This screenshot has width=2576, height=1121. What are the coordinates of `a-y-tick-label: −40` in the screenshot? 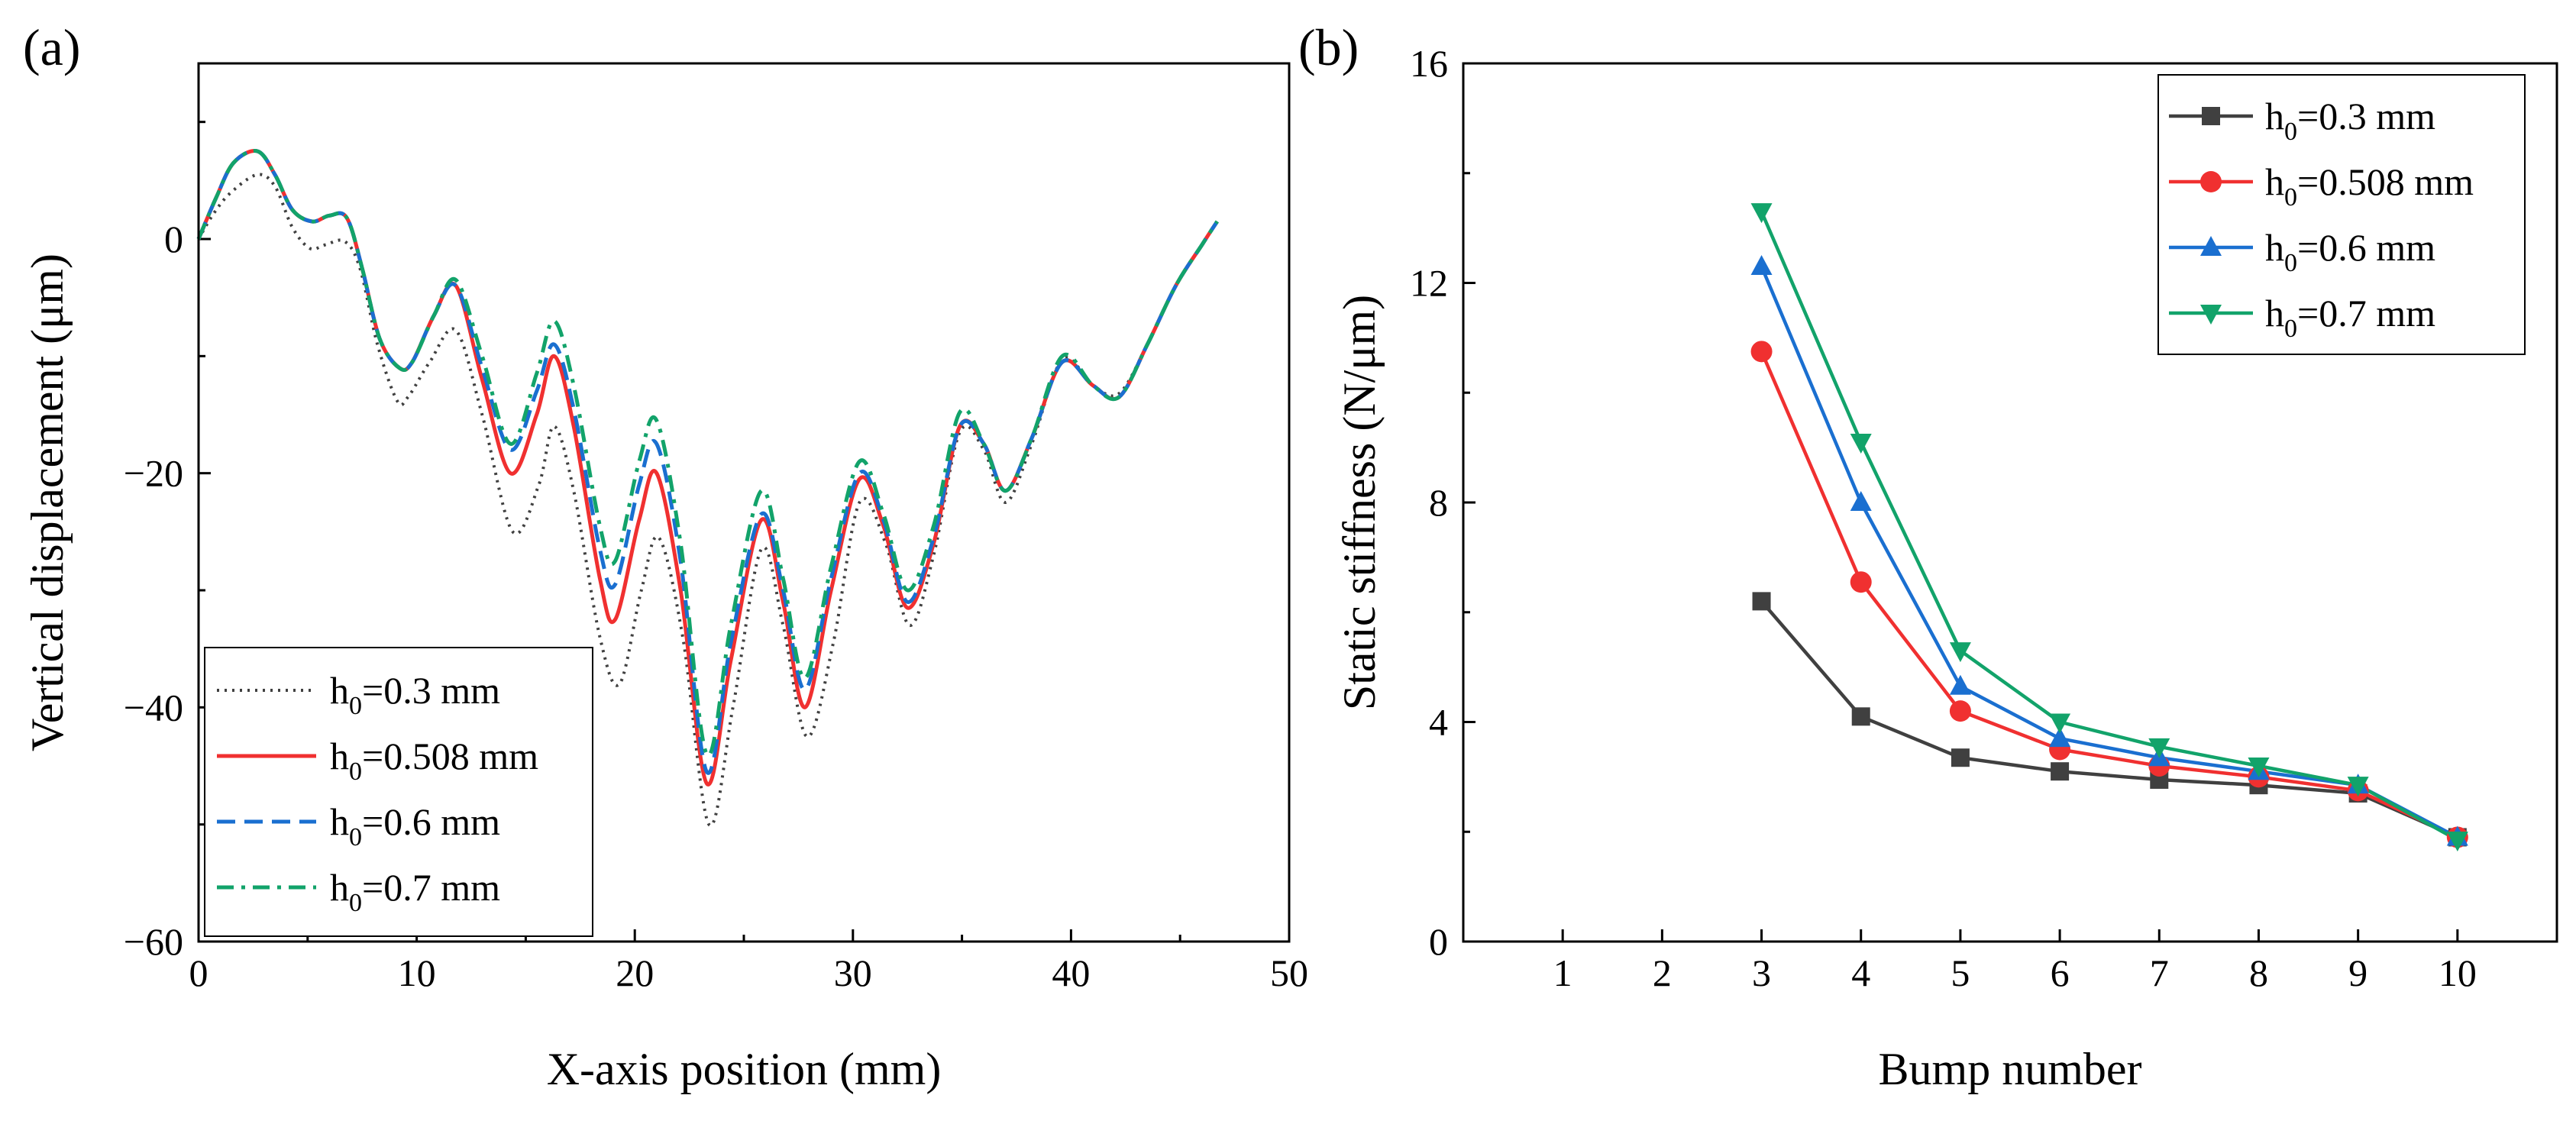 It's located at (153, 707).